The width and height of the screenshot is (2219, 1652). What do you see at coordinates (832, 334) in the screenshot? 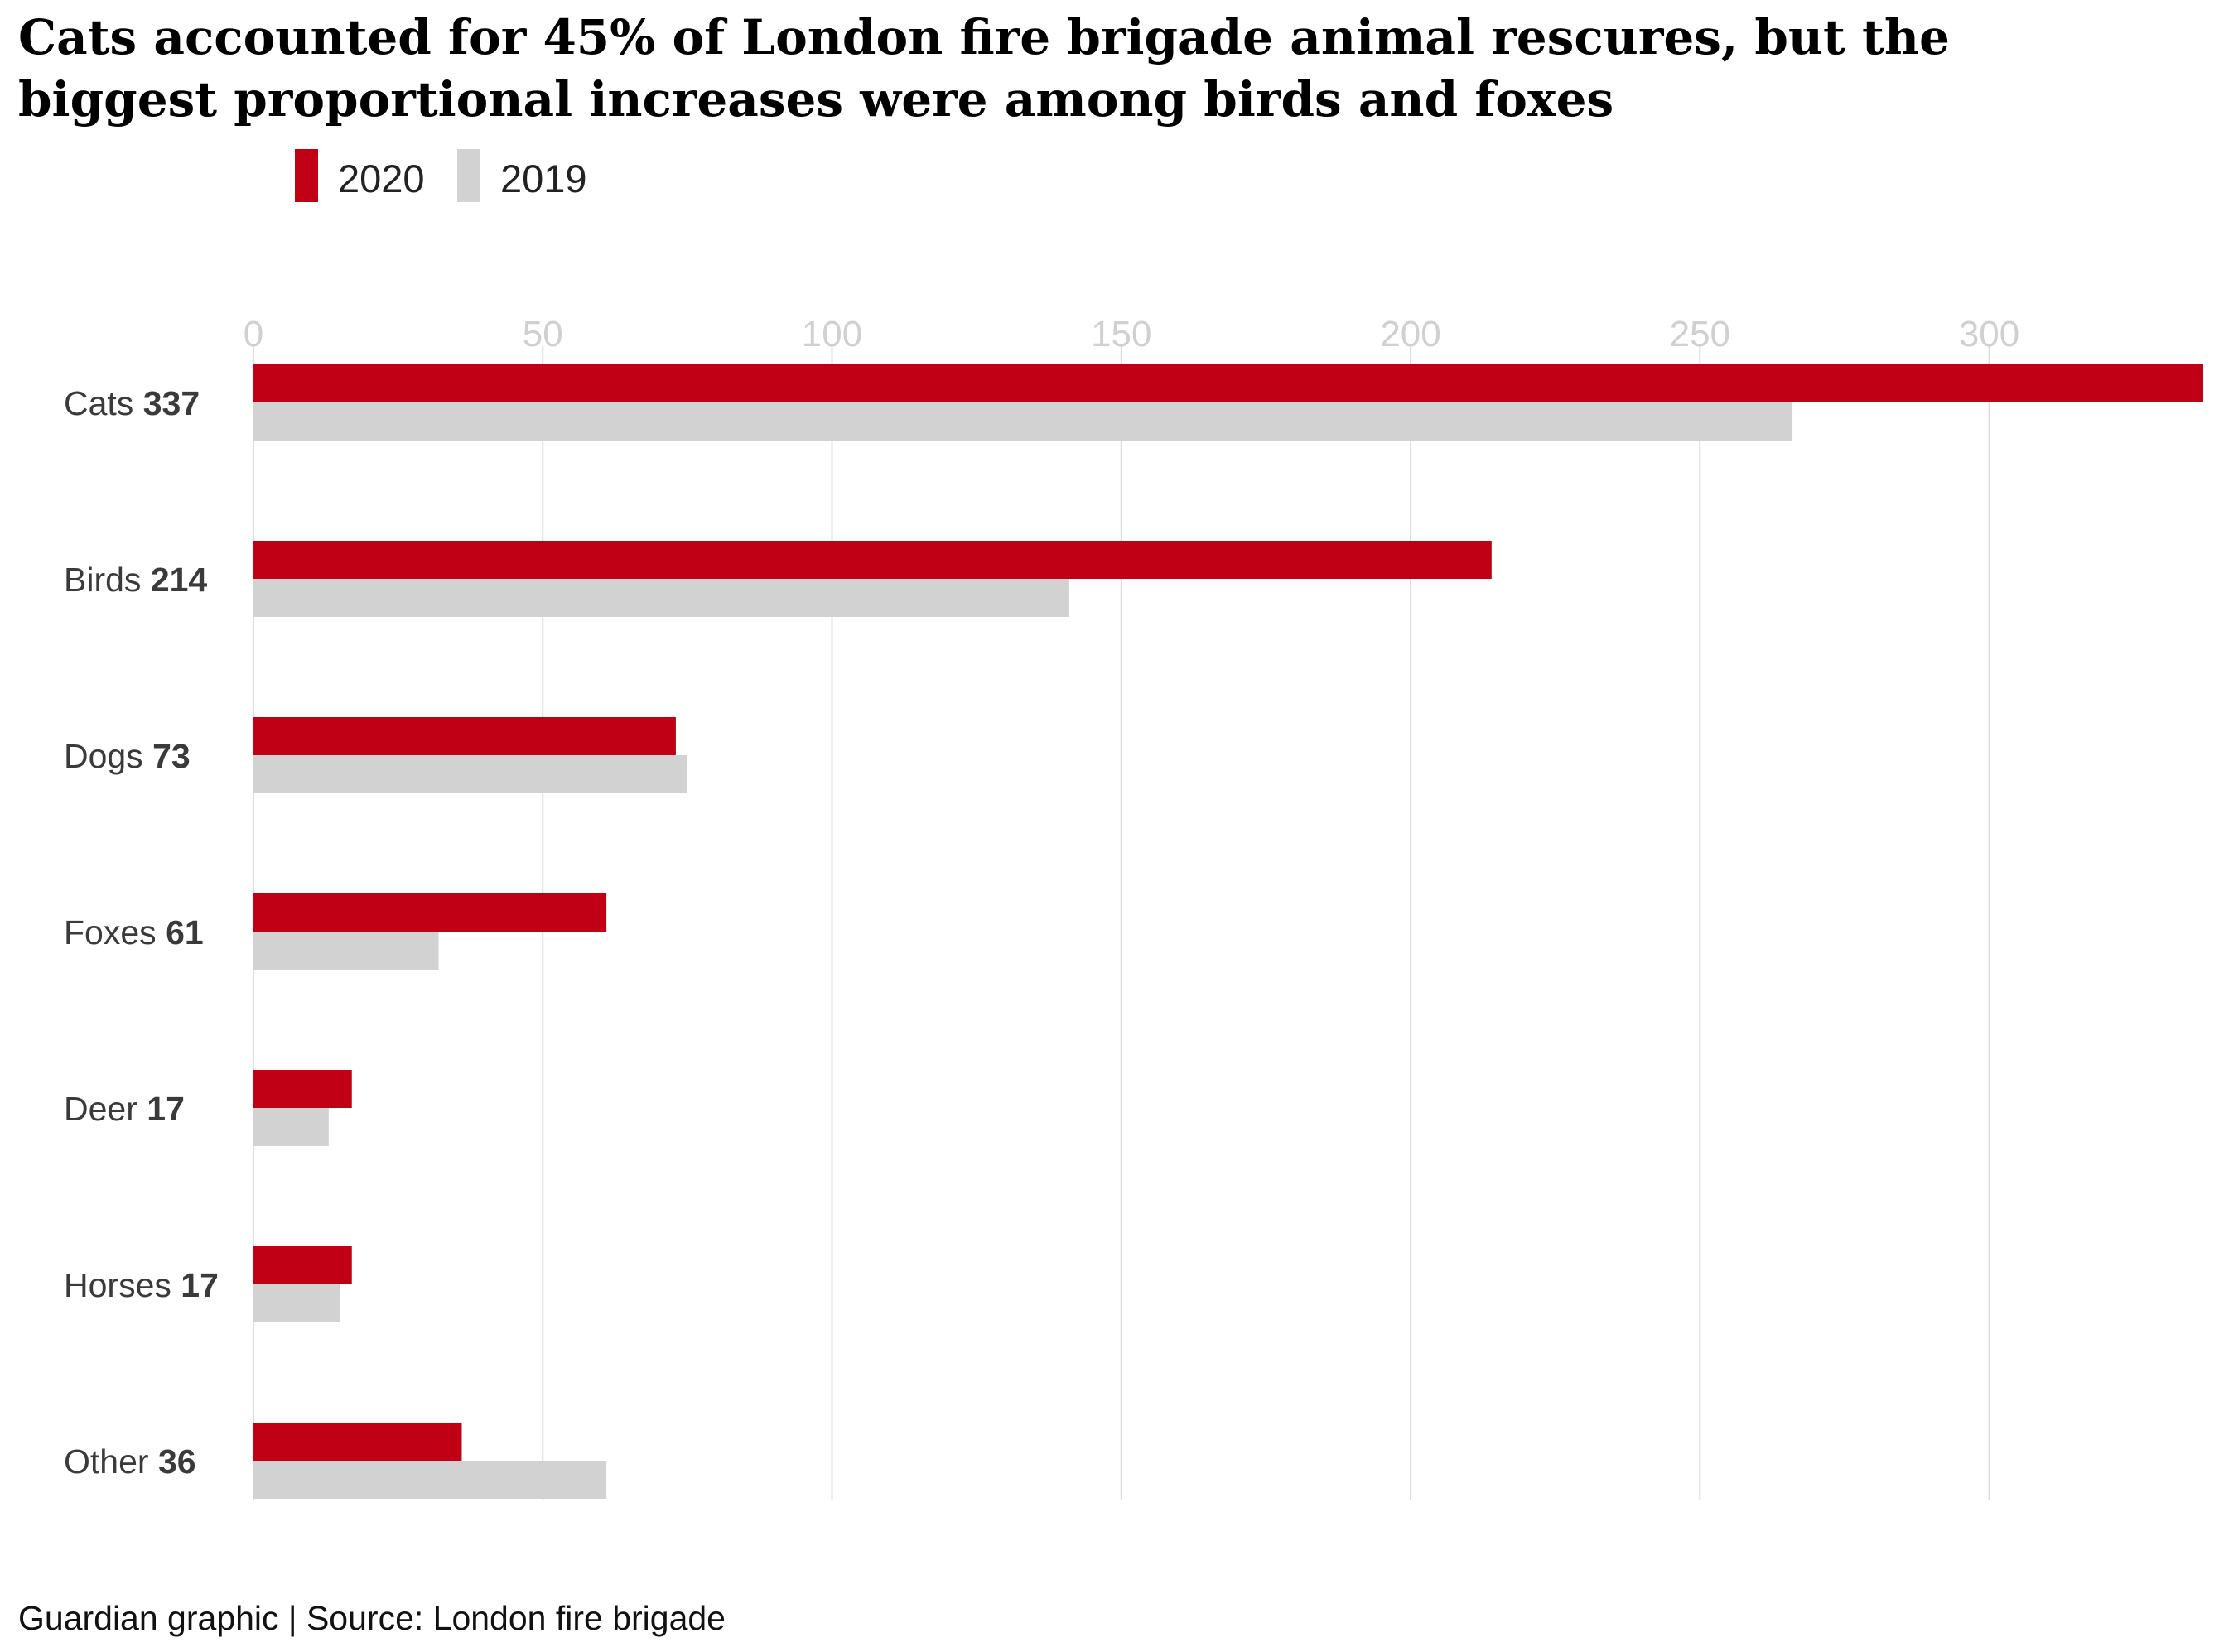
I see `x-tick-label: 100` at bounding box center [832, 334].